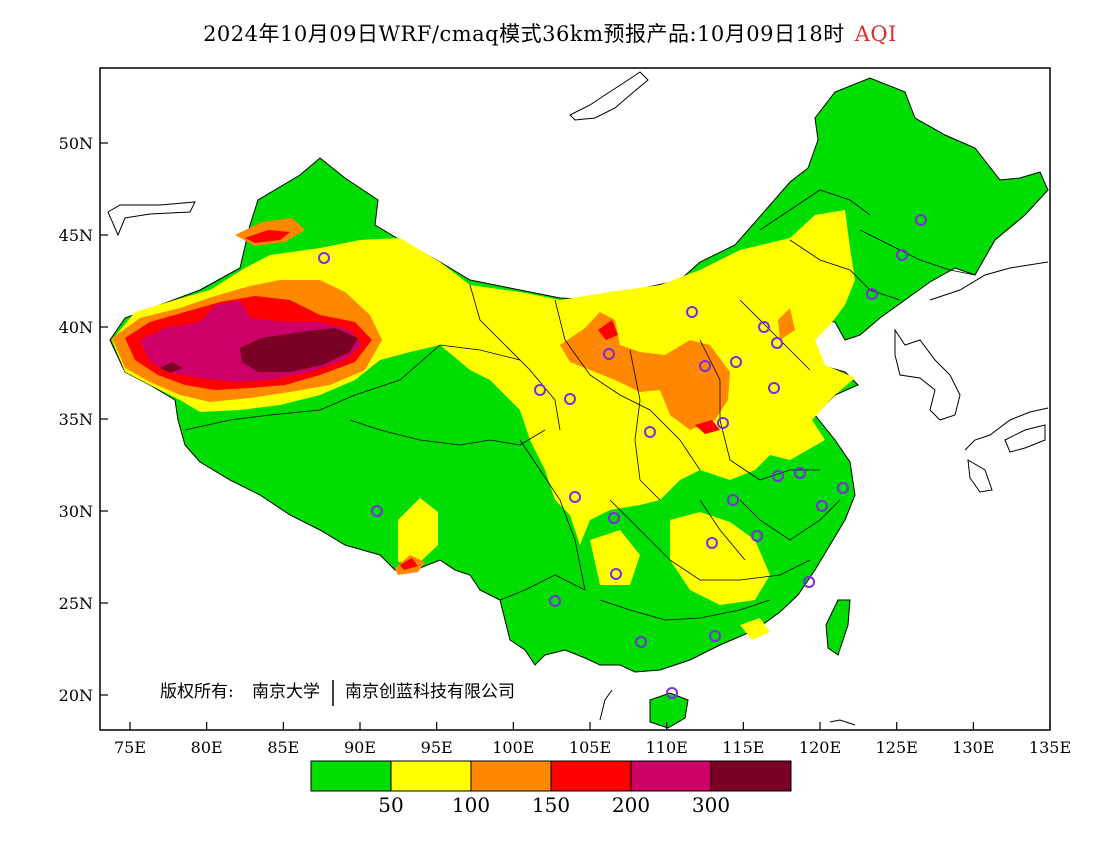 This screenshot has height=850, width=1100. What do you see at coordinates (360, 747) in the screenshot?
I see `lon-tick-label: 90E` at bounding box center [360, 747].